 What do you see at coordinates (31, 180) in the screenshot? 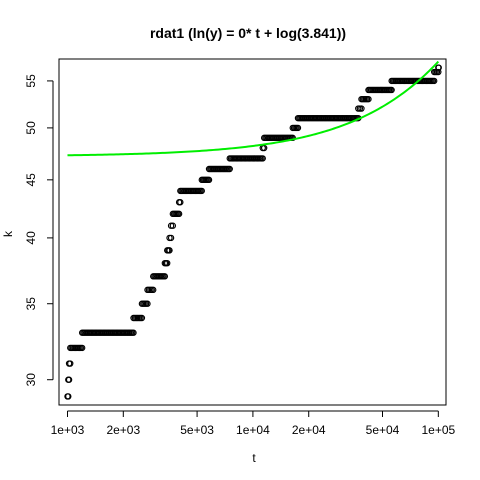
I see `y-tick-label: 45` at bounding box center [31, 180].